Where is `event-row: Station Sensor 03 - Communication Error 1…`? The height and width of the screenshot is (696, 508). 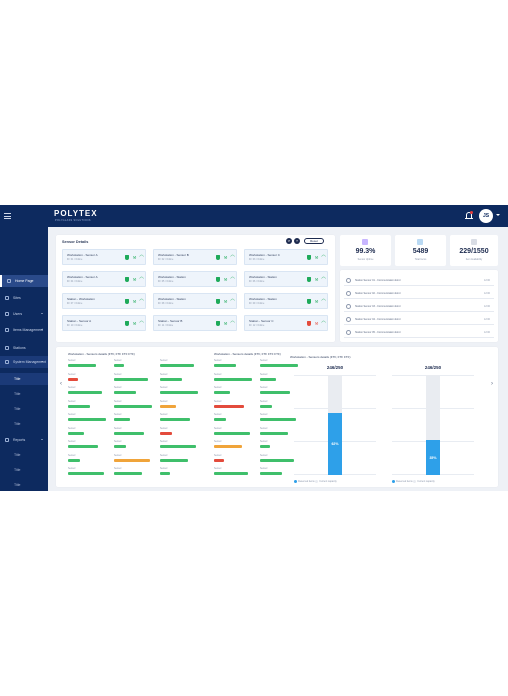
event-row: Station Sensor 03 - Communication Error 1… is located at coordinates (419, 307).